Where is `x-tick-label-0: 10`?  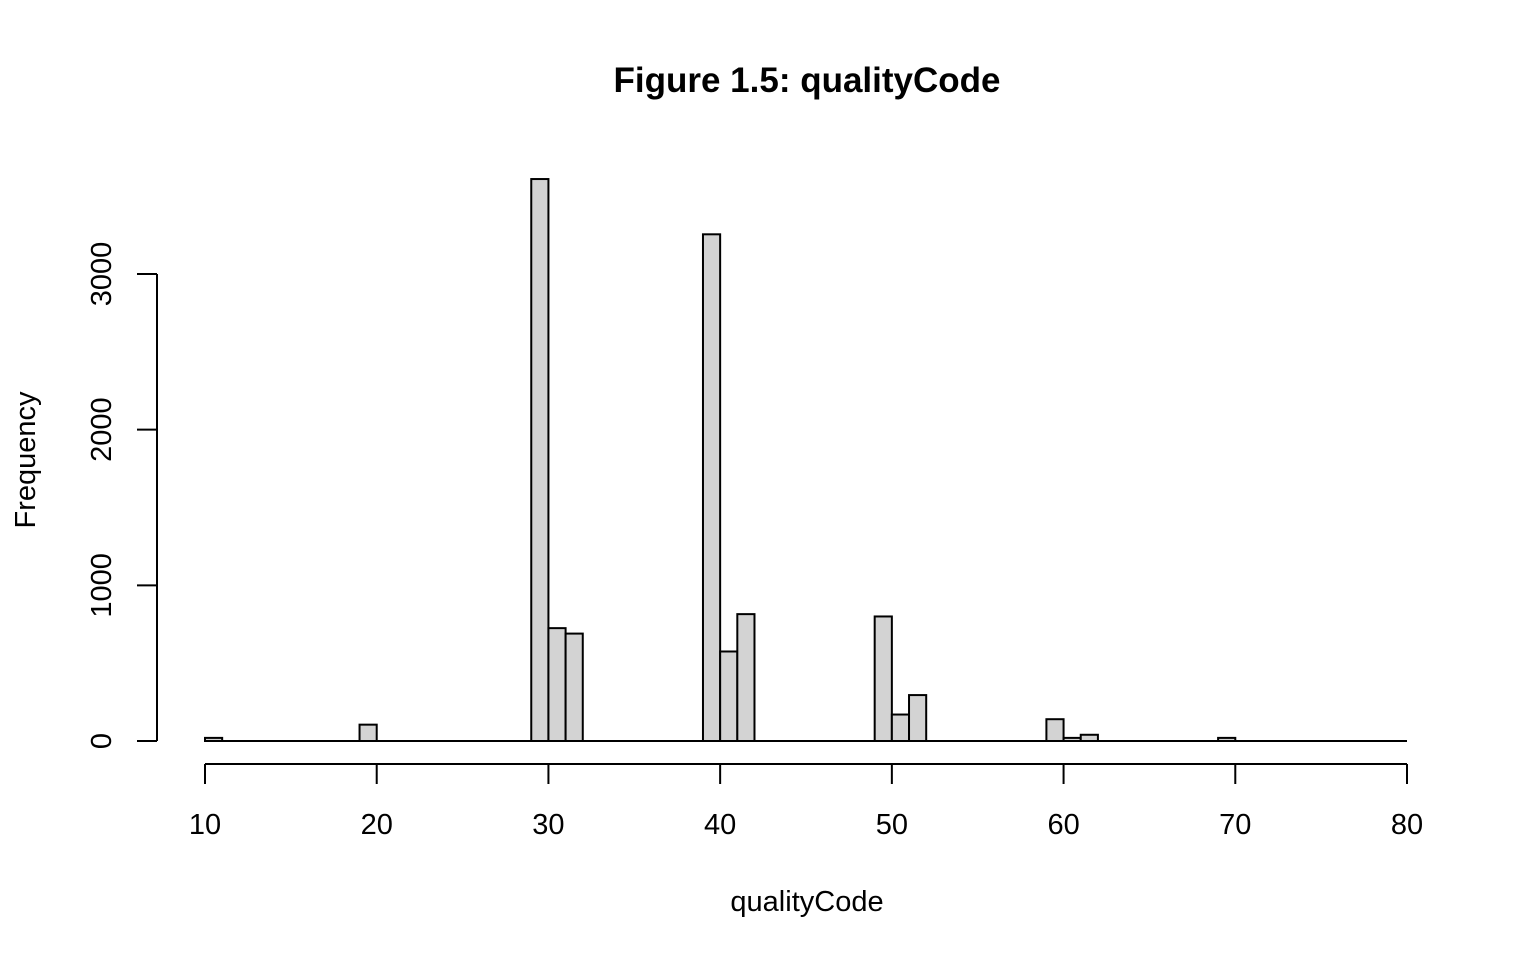 x-tick-label-0: 10 is located at coordinates (205, 825).